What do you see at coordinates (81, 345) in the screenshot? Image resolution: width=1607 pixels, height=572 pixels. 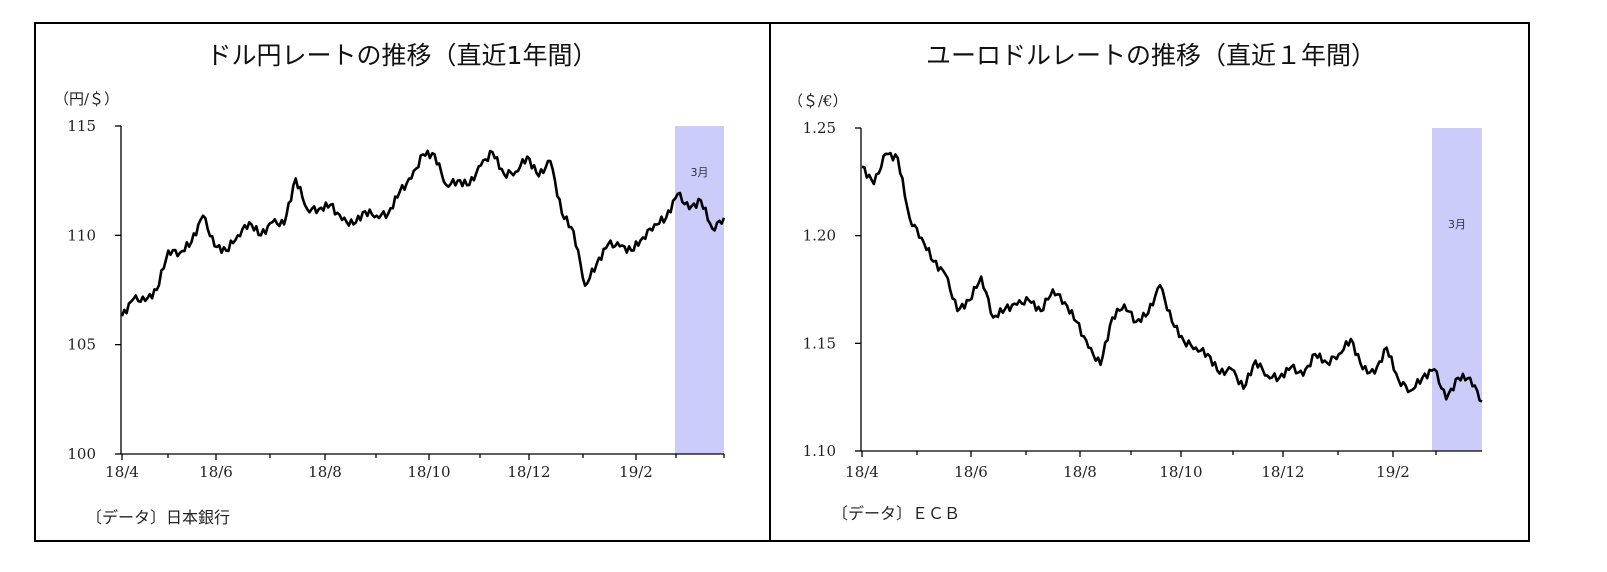 I see `y-tick-label: 105` at bounding box center [81, 345].